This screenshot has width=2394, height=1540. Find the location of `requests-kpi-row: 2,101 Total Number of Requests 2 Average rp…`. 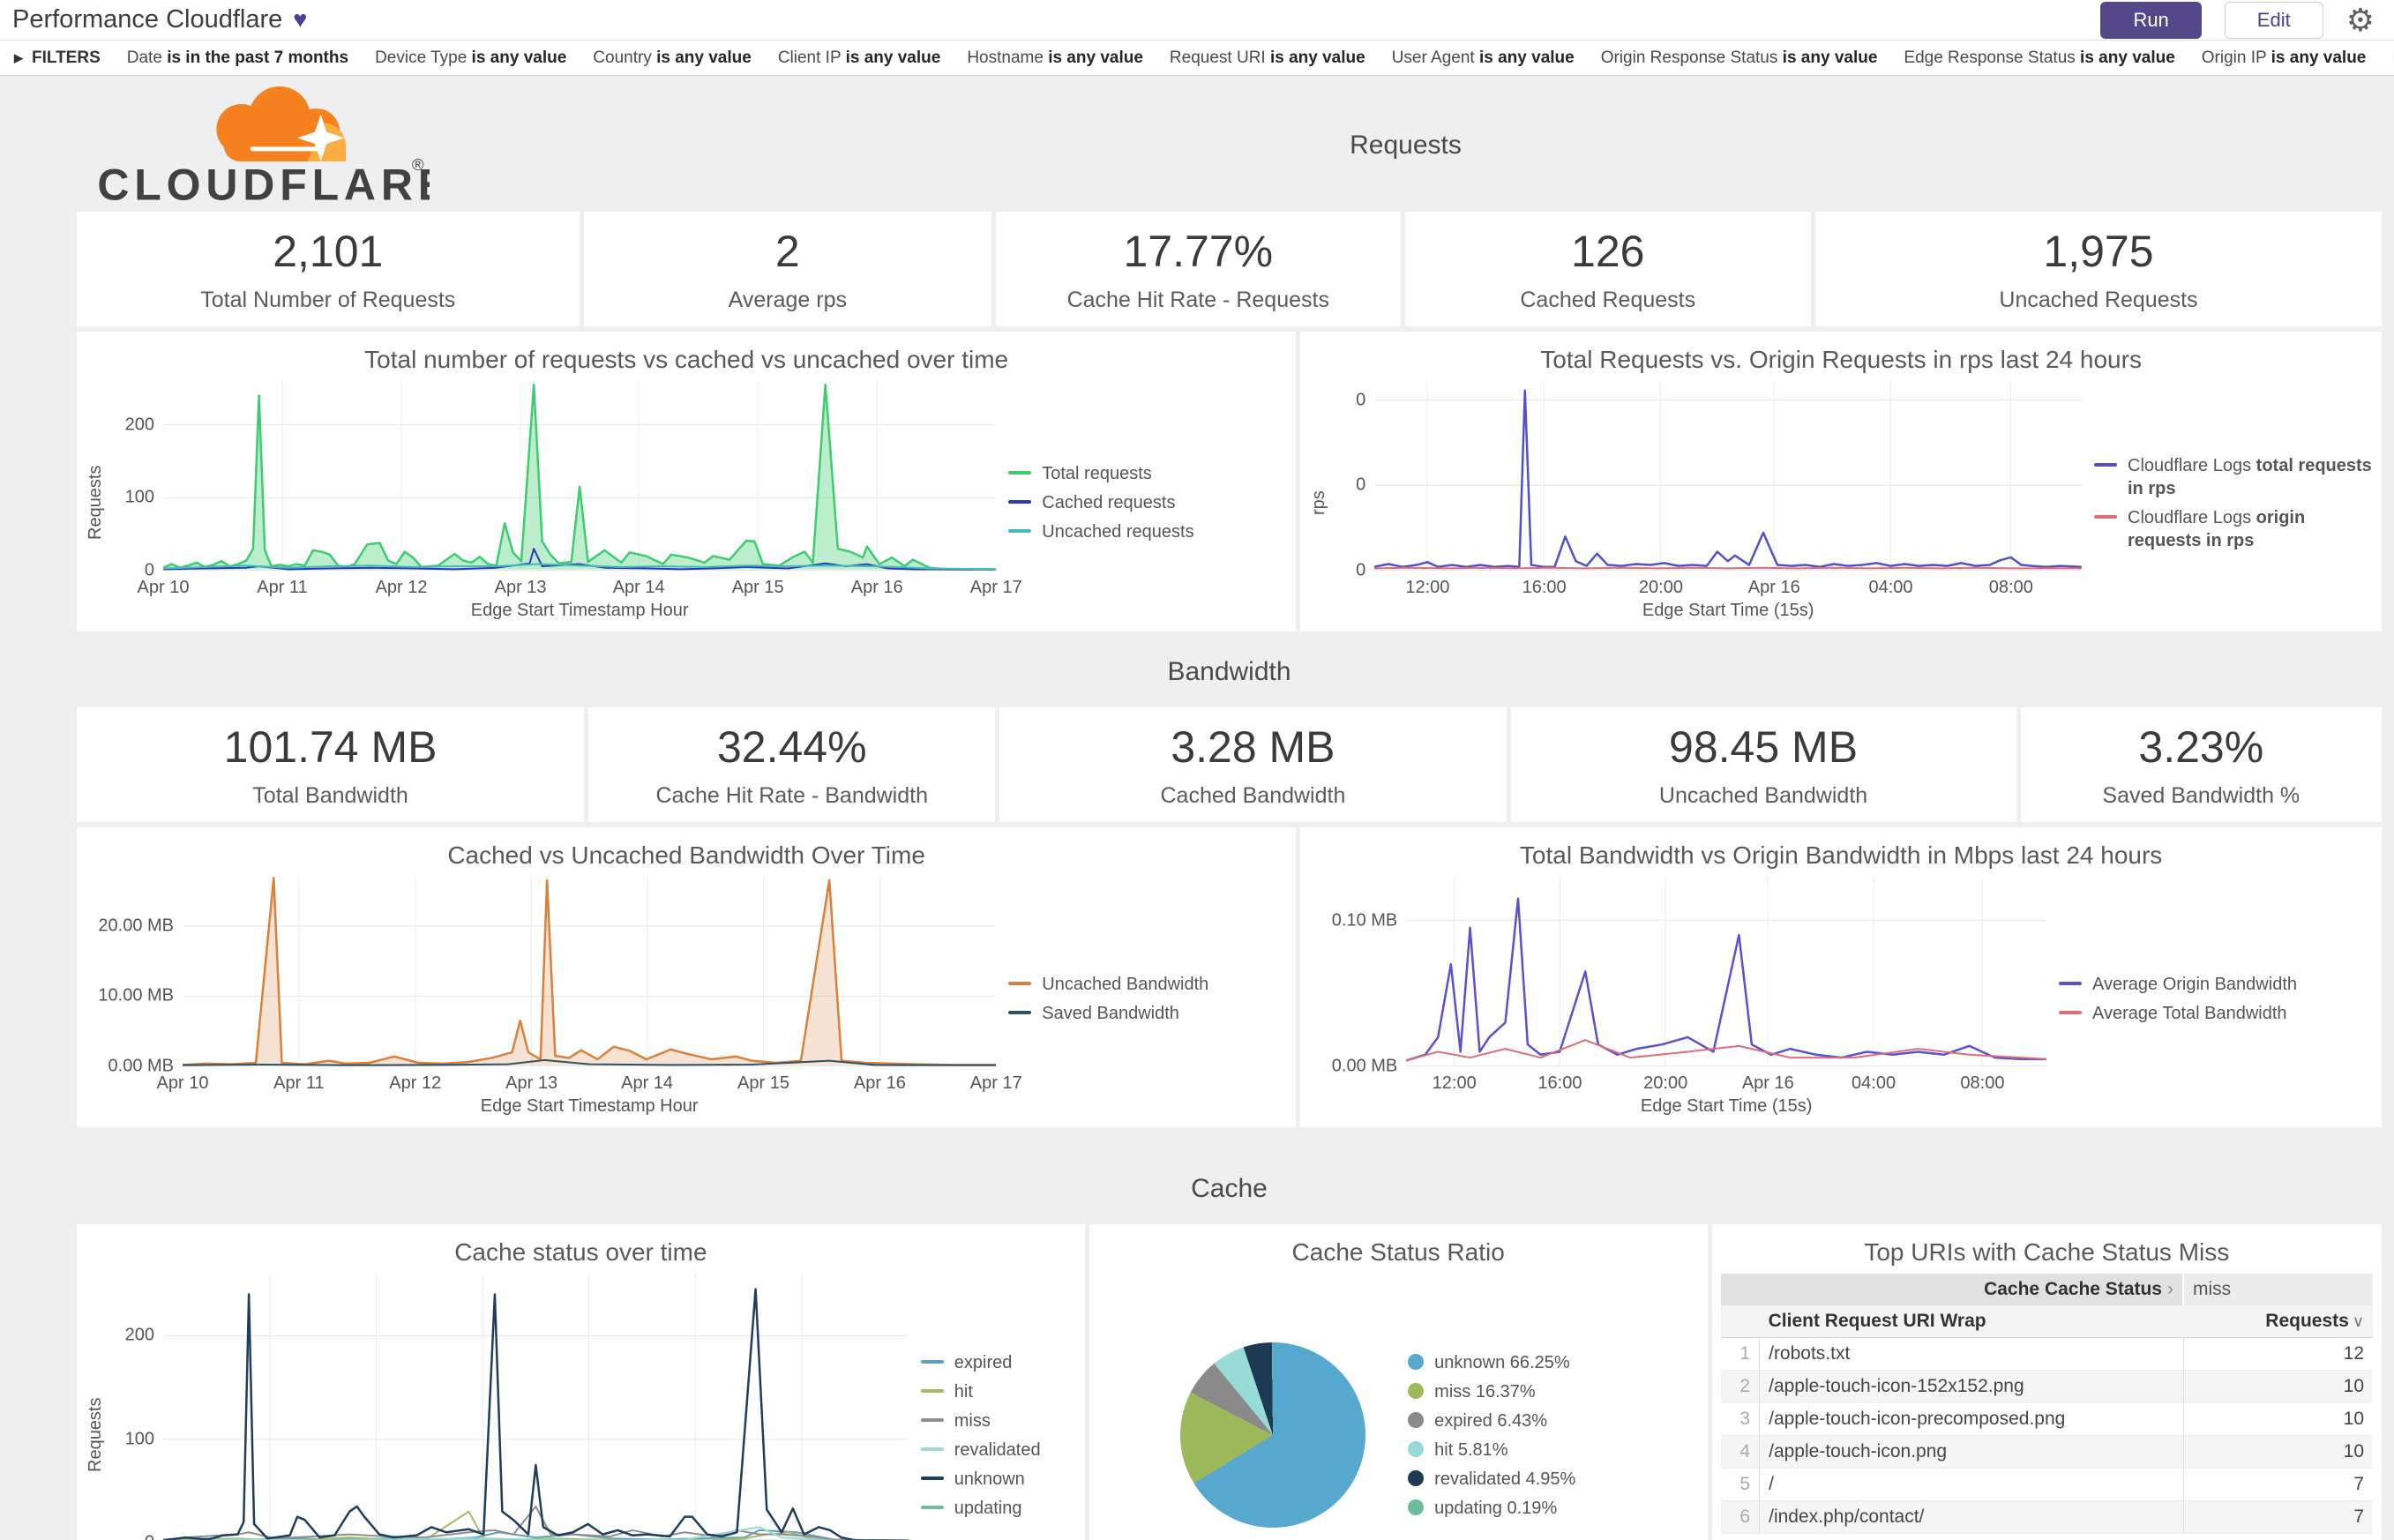

requests-kpi-row: 2,101 Total Number of Requests 2 Average rp… is located at coordinates (1230, 269).